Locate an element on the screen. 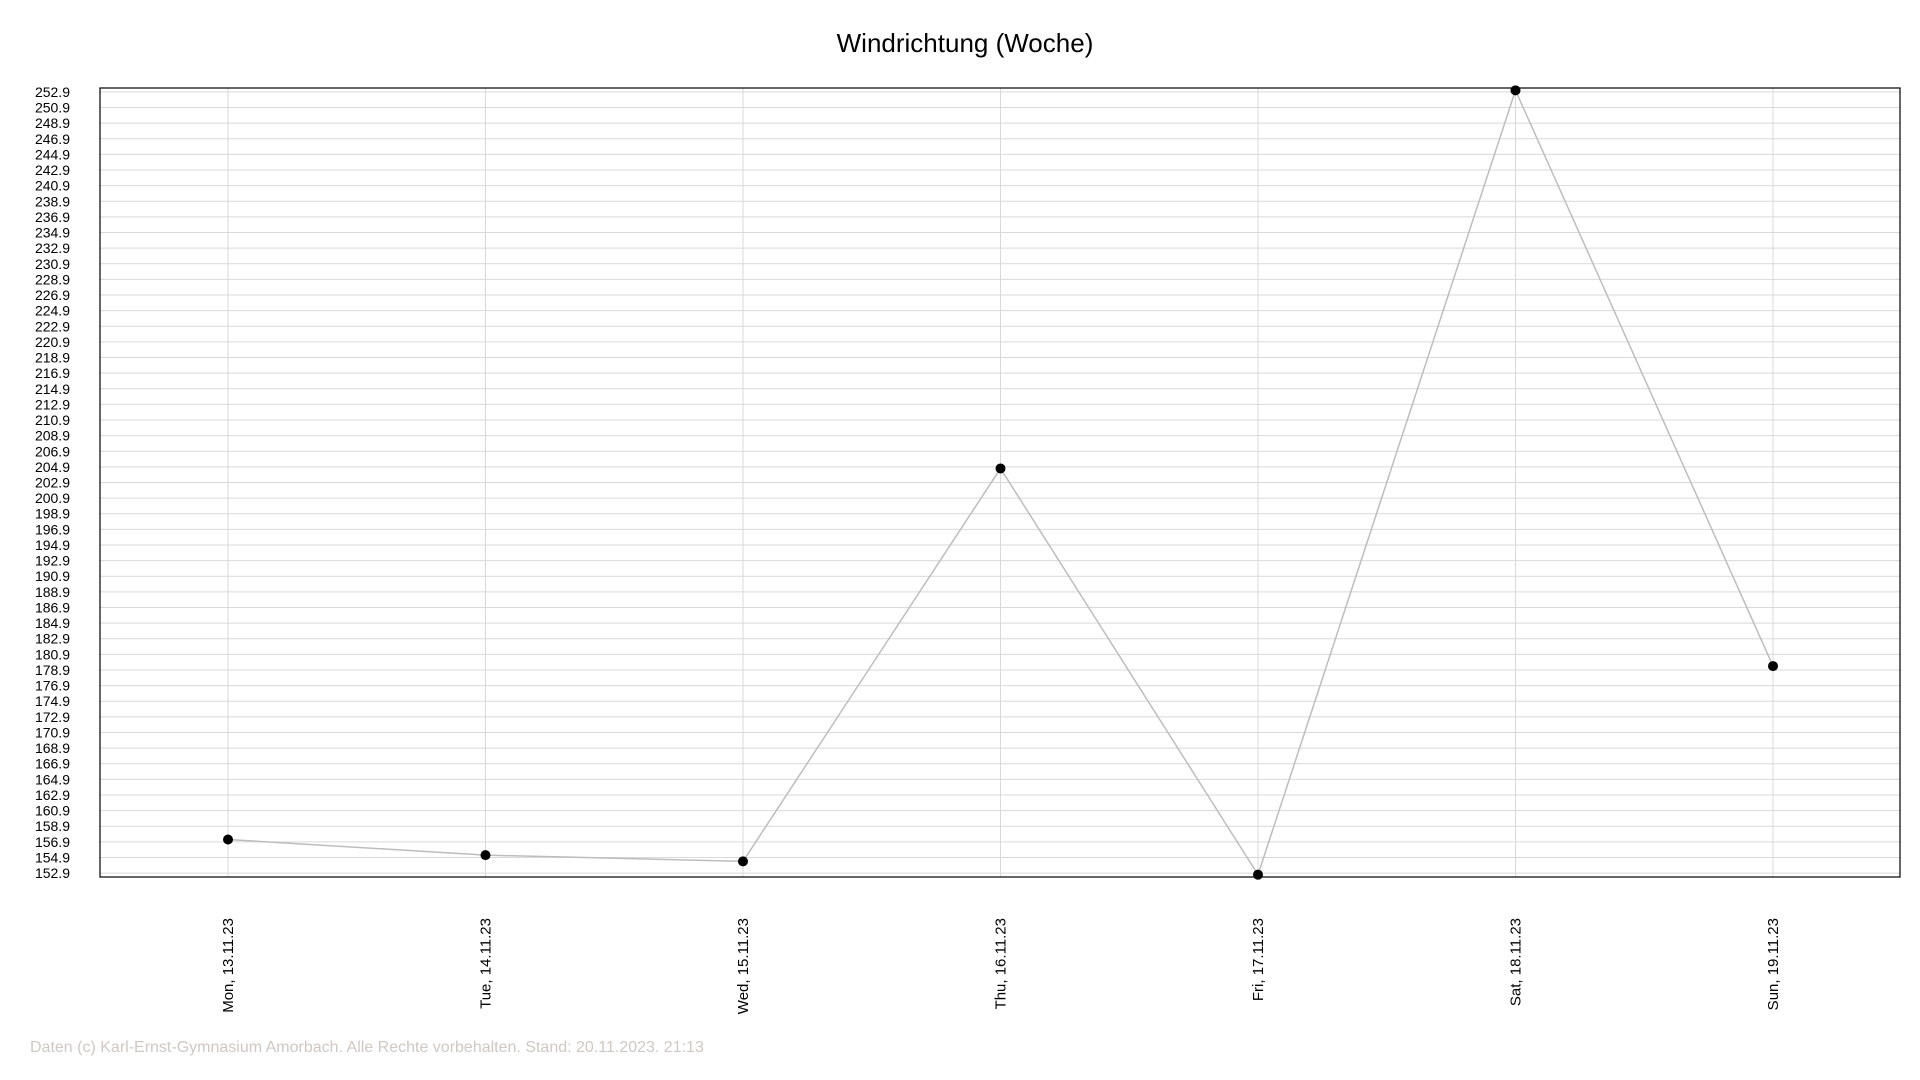 Image resolution: width=1920 pixels, height=1080 pixels. y-tick-label: 192.9 is located at coordinates (52, 561).